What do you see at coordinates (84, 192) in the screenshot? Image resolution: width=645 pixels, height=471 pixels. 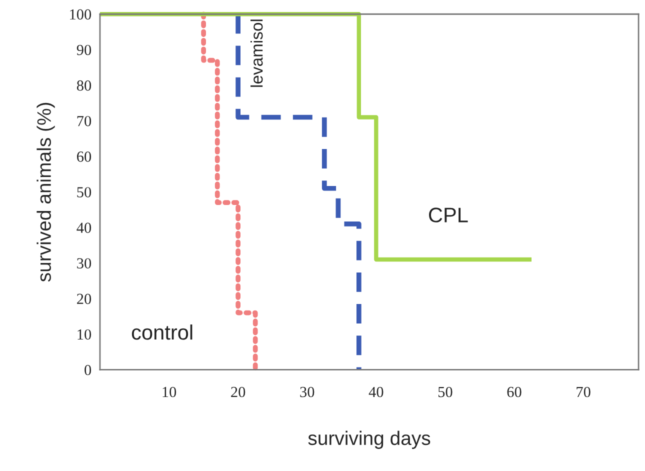 I see `y-tick-label: 50` at bounding box center [84, 192].